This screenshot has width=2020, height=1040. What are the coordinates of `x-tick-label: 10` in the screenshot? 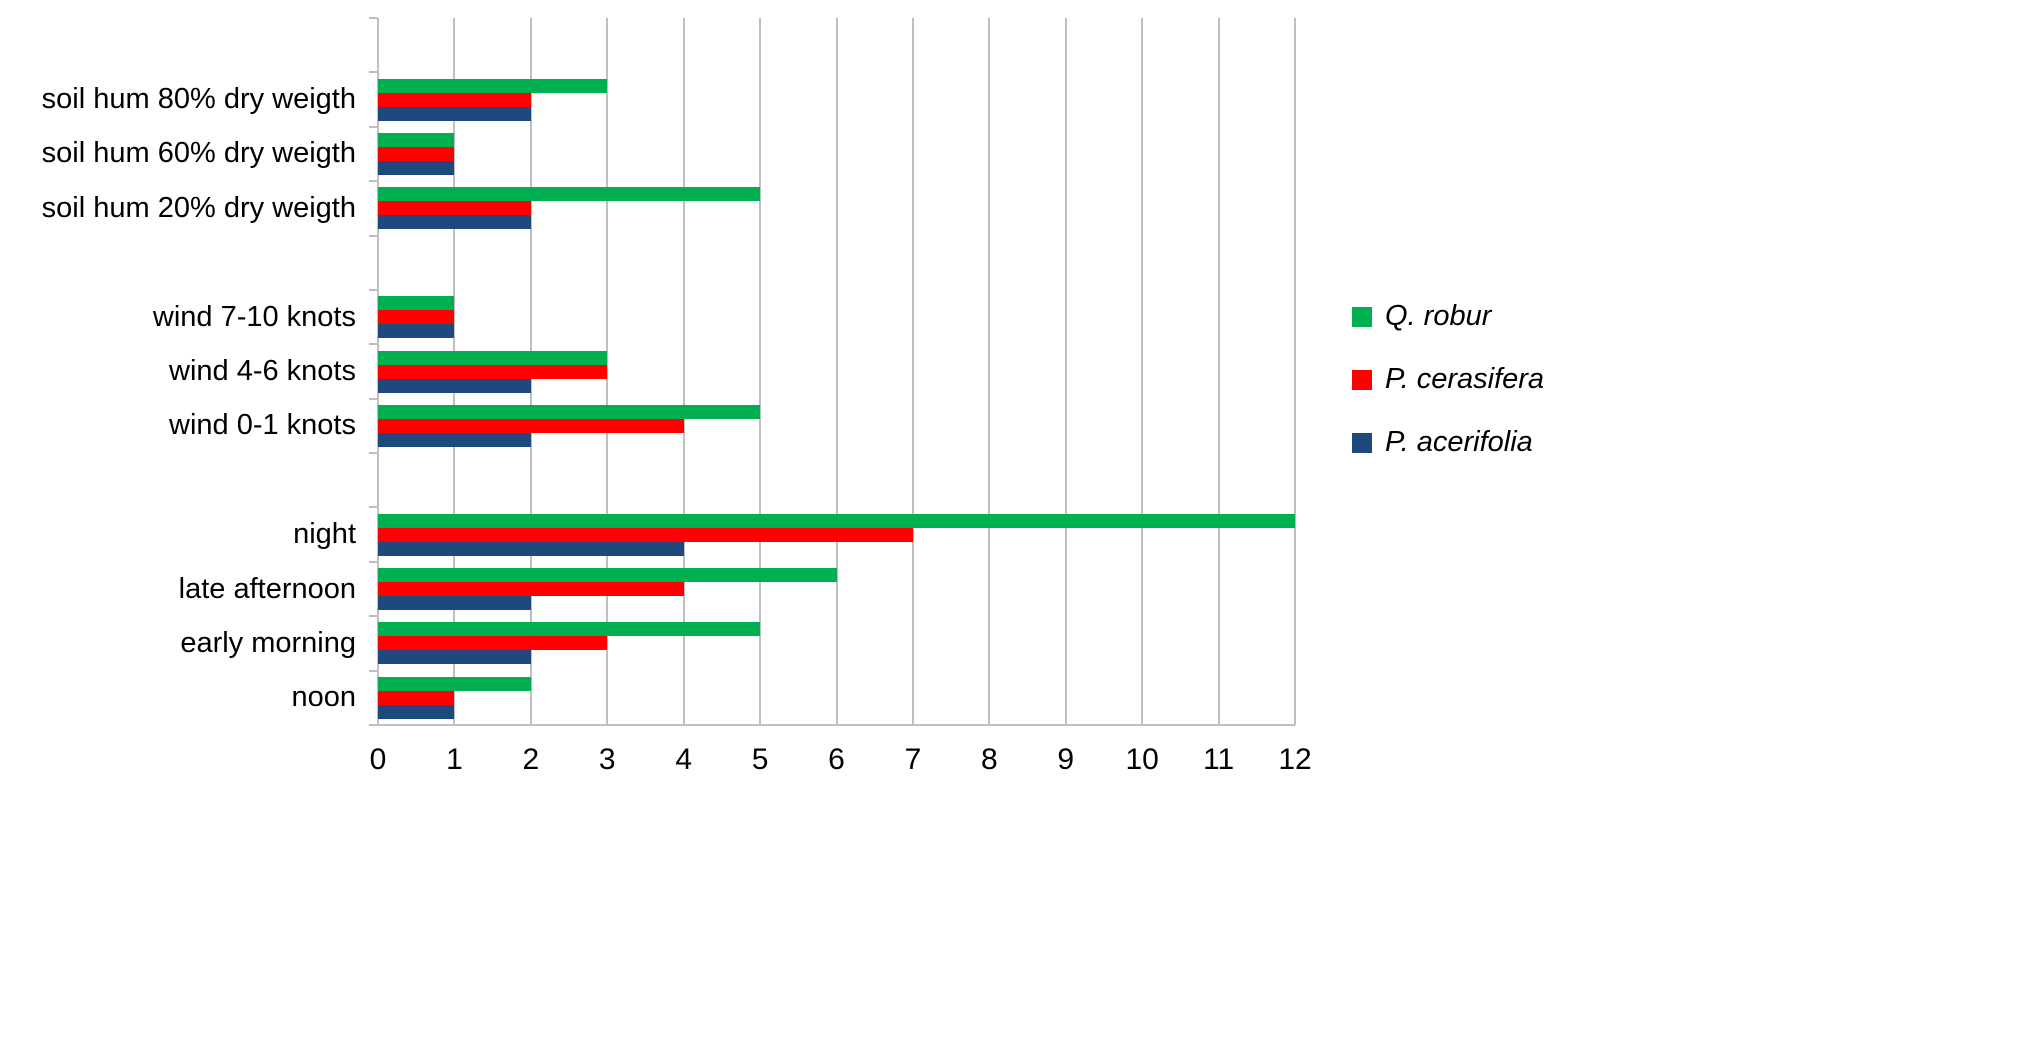 It's located at (1142, 759).